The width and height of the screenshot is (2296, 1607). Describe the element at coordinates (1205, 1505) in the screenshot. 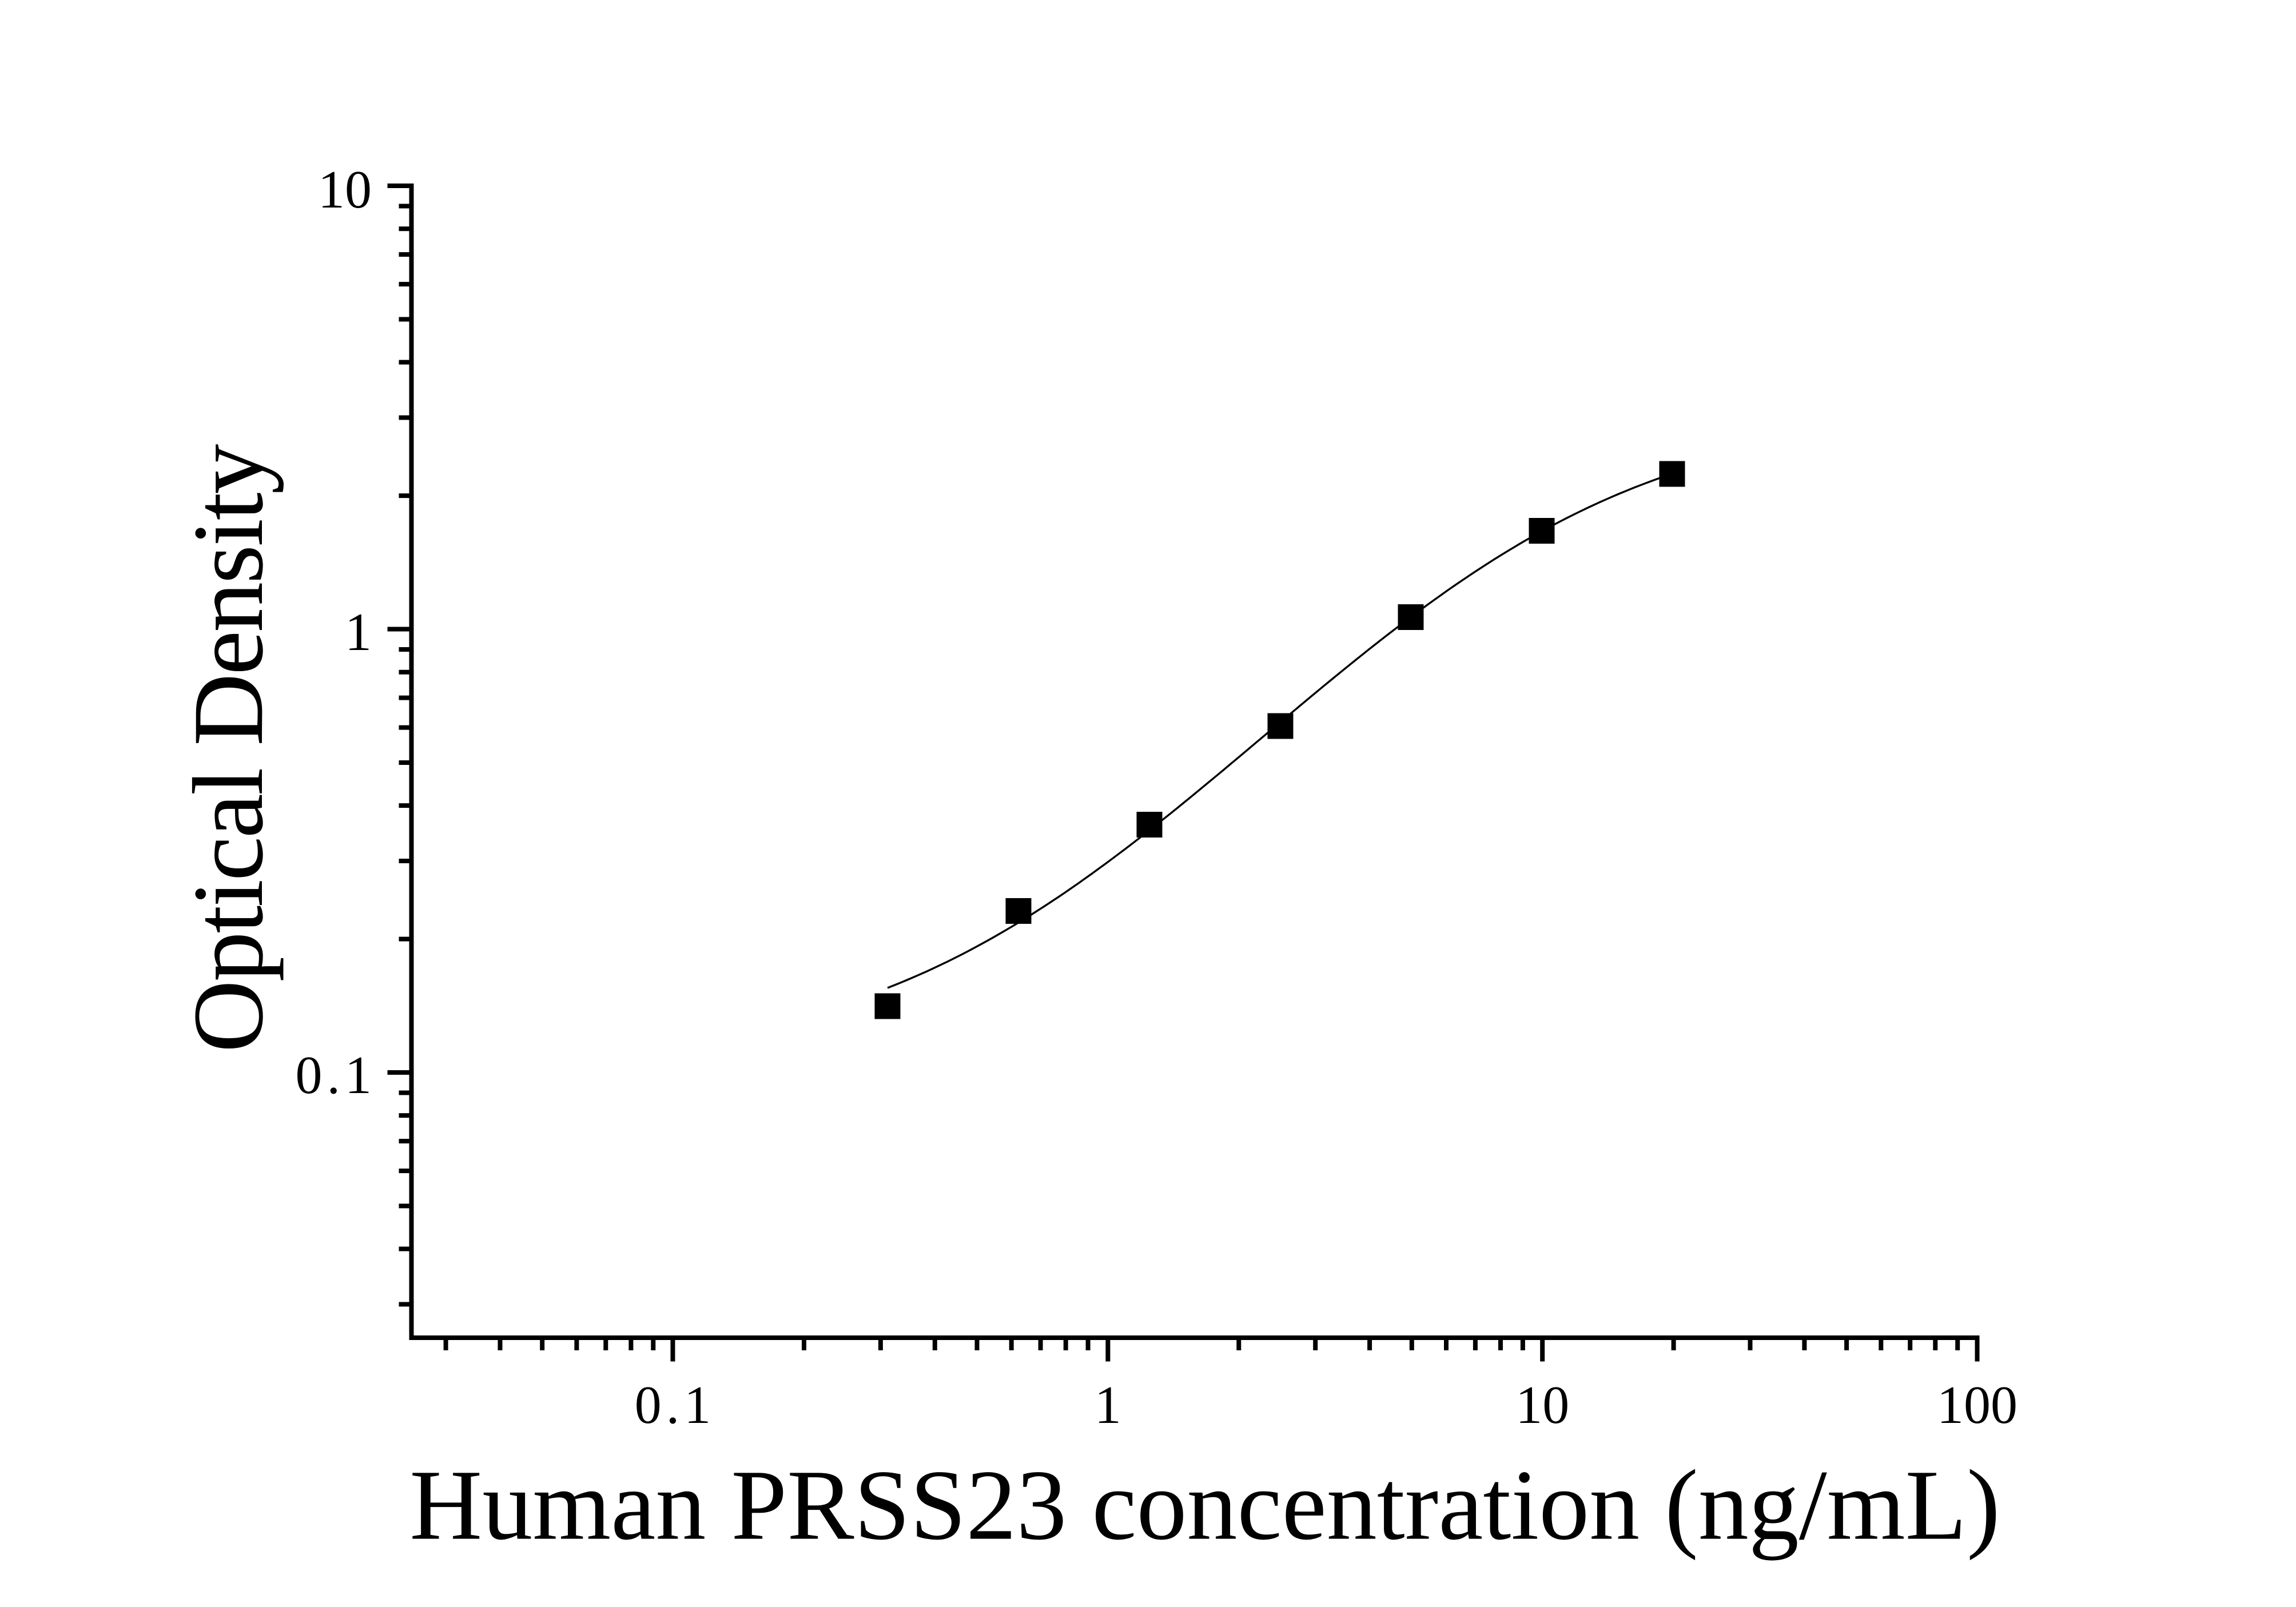

I see `svg-text:Human PRSS23 concentration (ng: Human PRSS23 concentration (ng/mL)` at that location.